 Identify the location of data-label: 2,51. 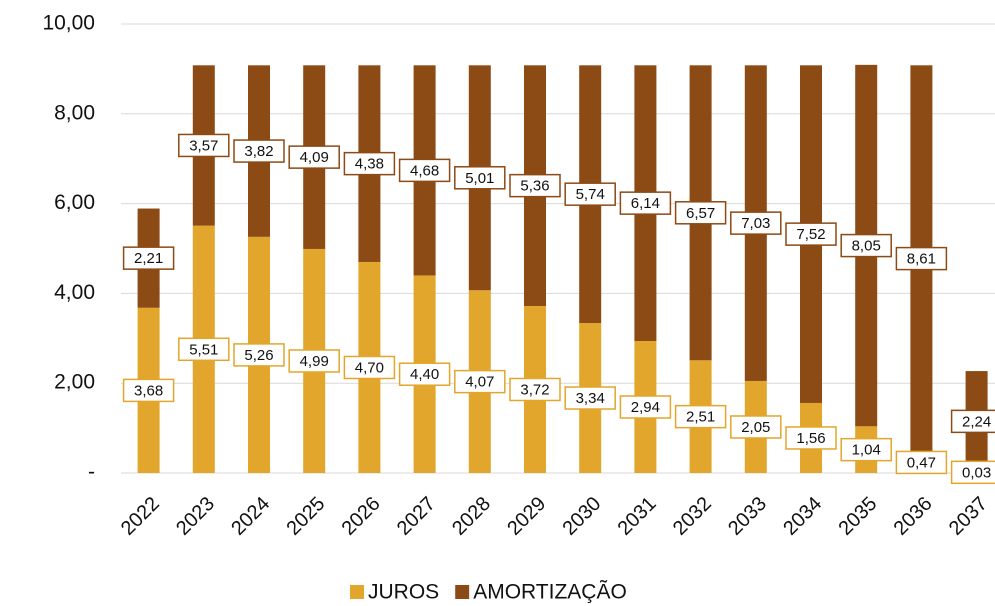
(700, 416).